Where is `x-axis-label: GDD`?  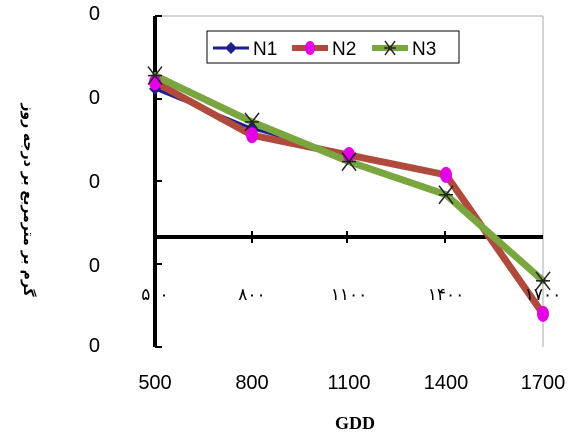
x-axis-label: GDD is located at coordinates (355, 423).